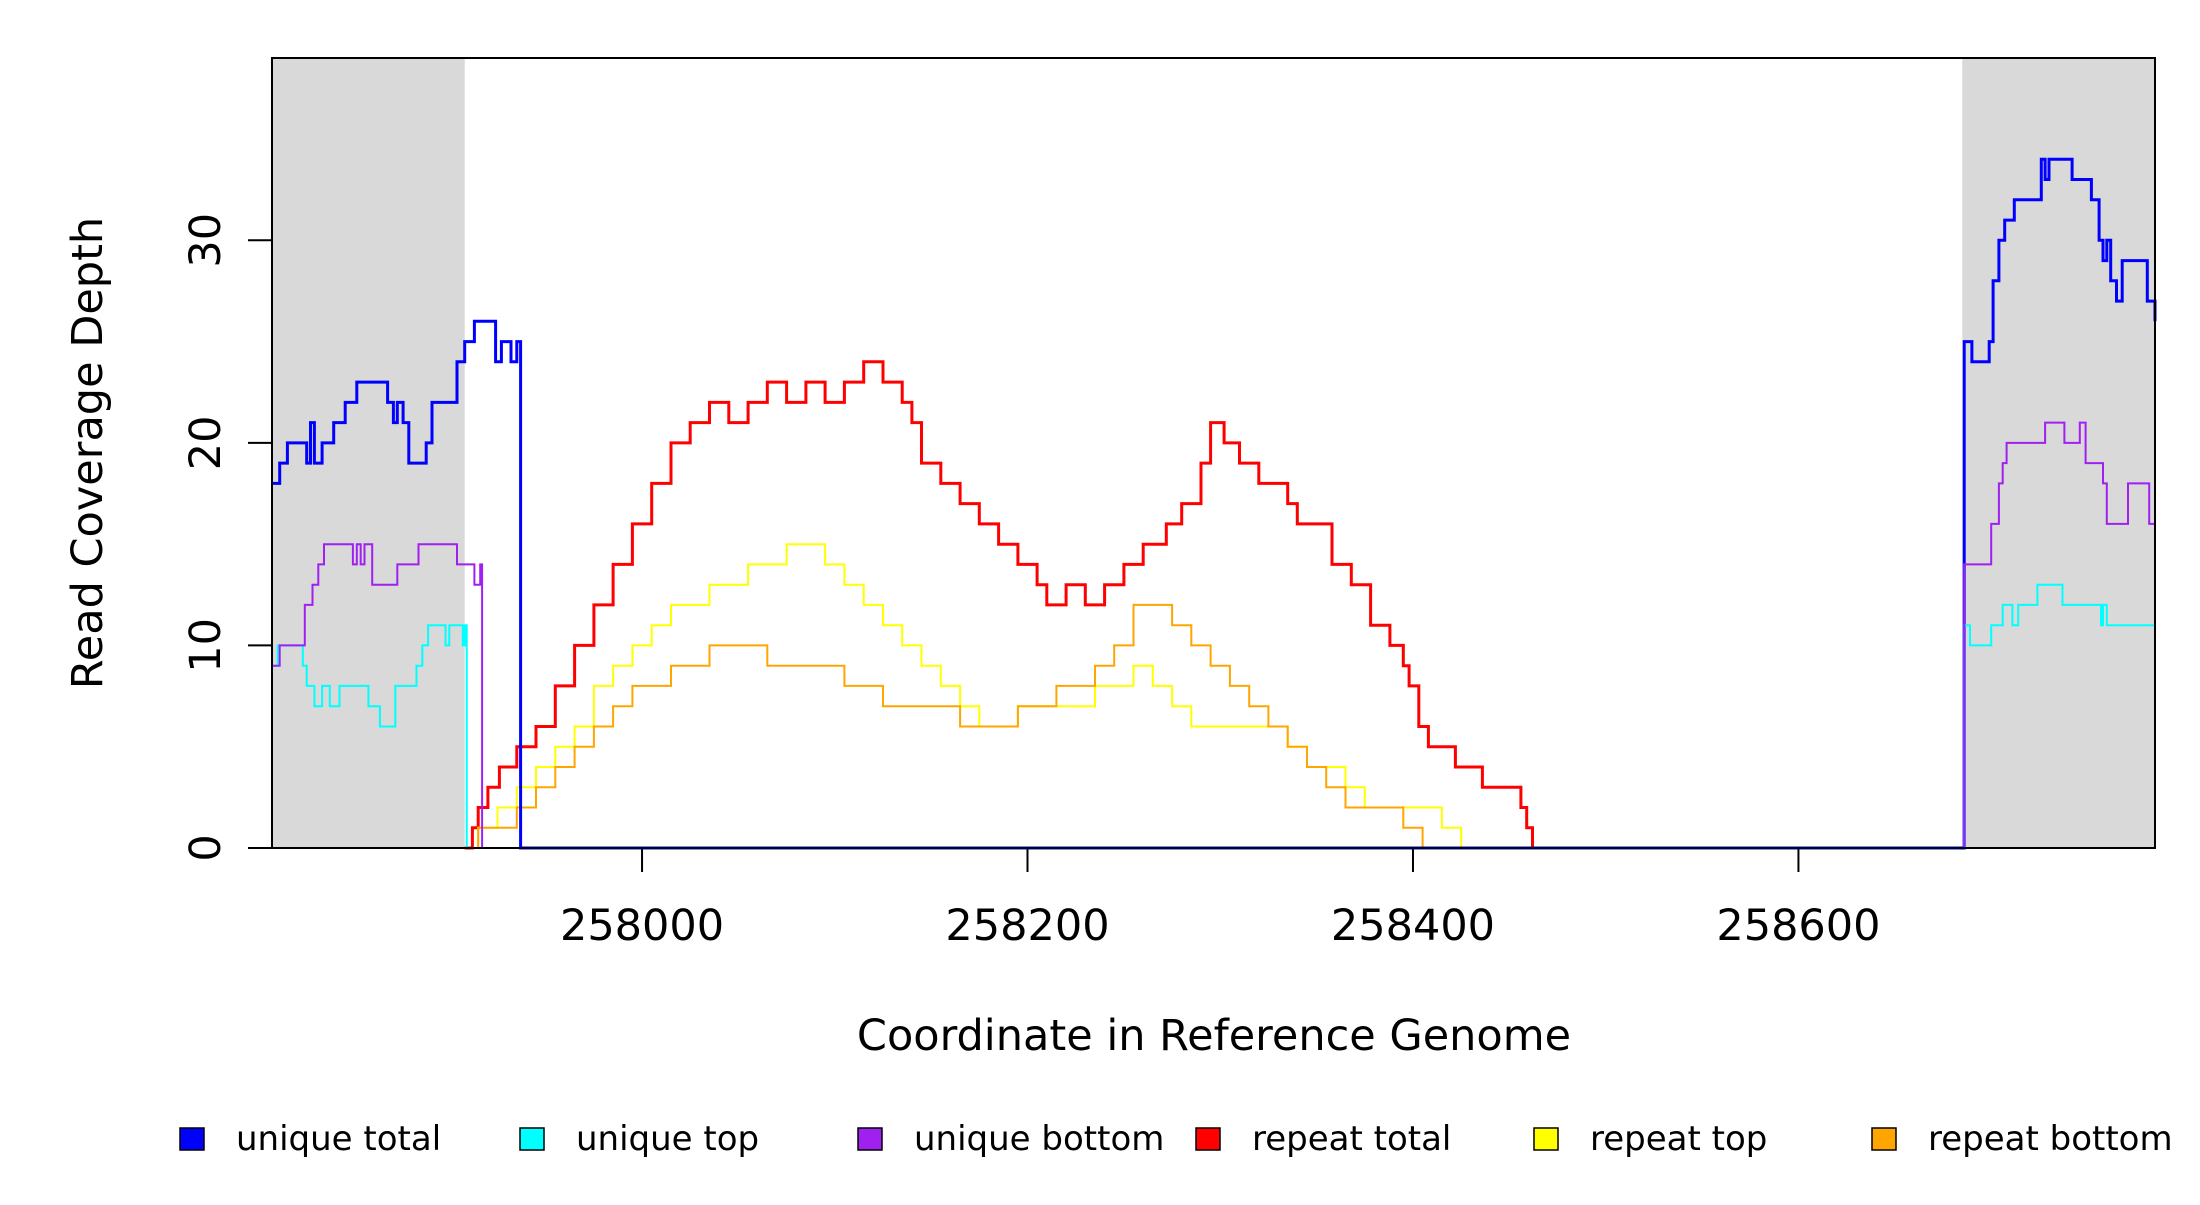  I want to click on y-axis-title: Read Coverage Depth, so click(88, 453).